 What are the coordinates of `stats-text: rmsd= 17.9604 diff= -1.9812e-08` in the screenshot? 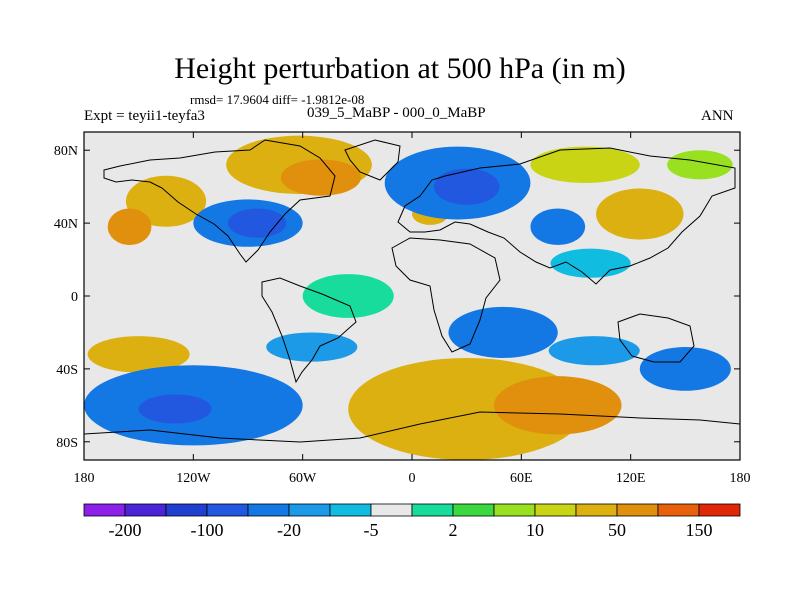 It's located at (277, 99).